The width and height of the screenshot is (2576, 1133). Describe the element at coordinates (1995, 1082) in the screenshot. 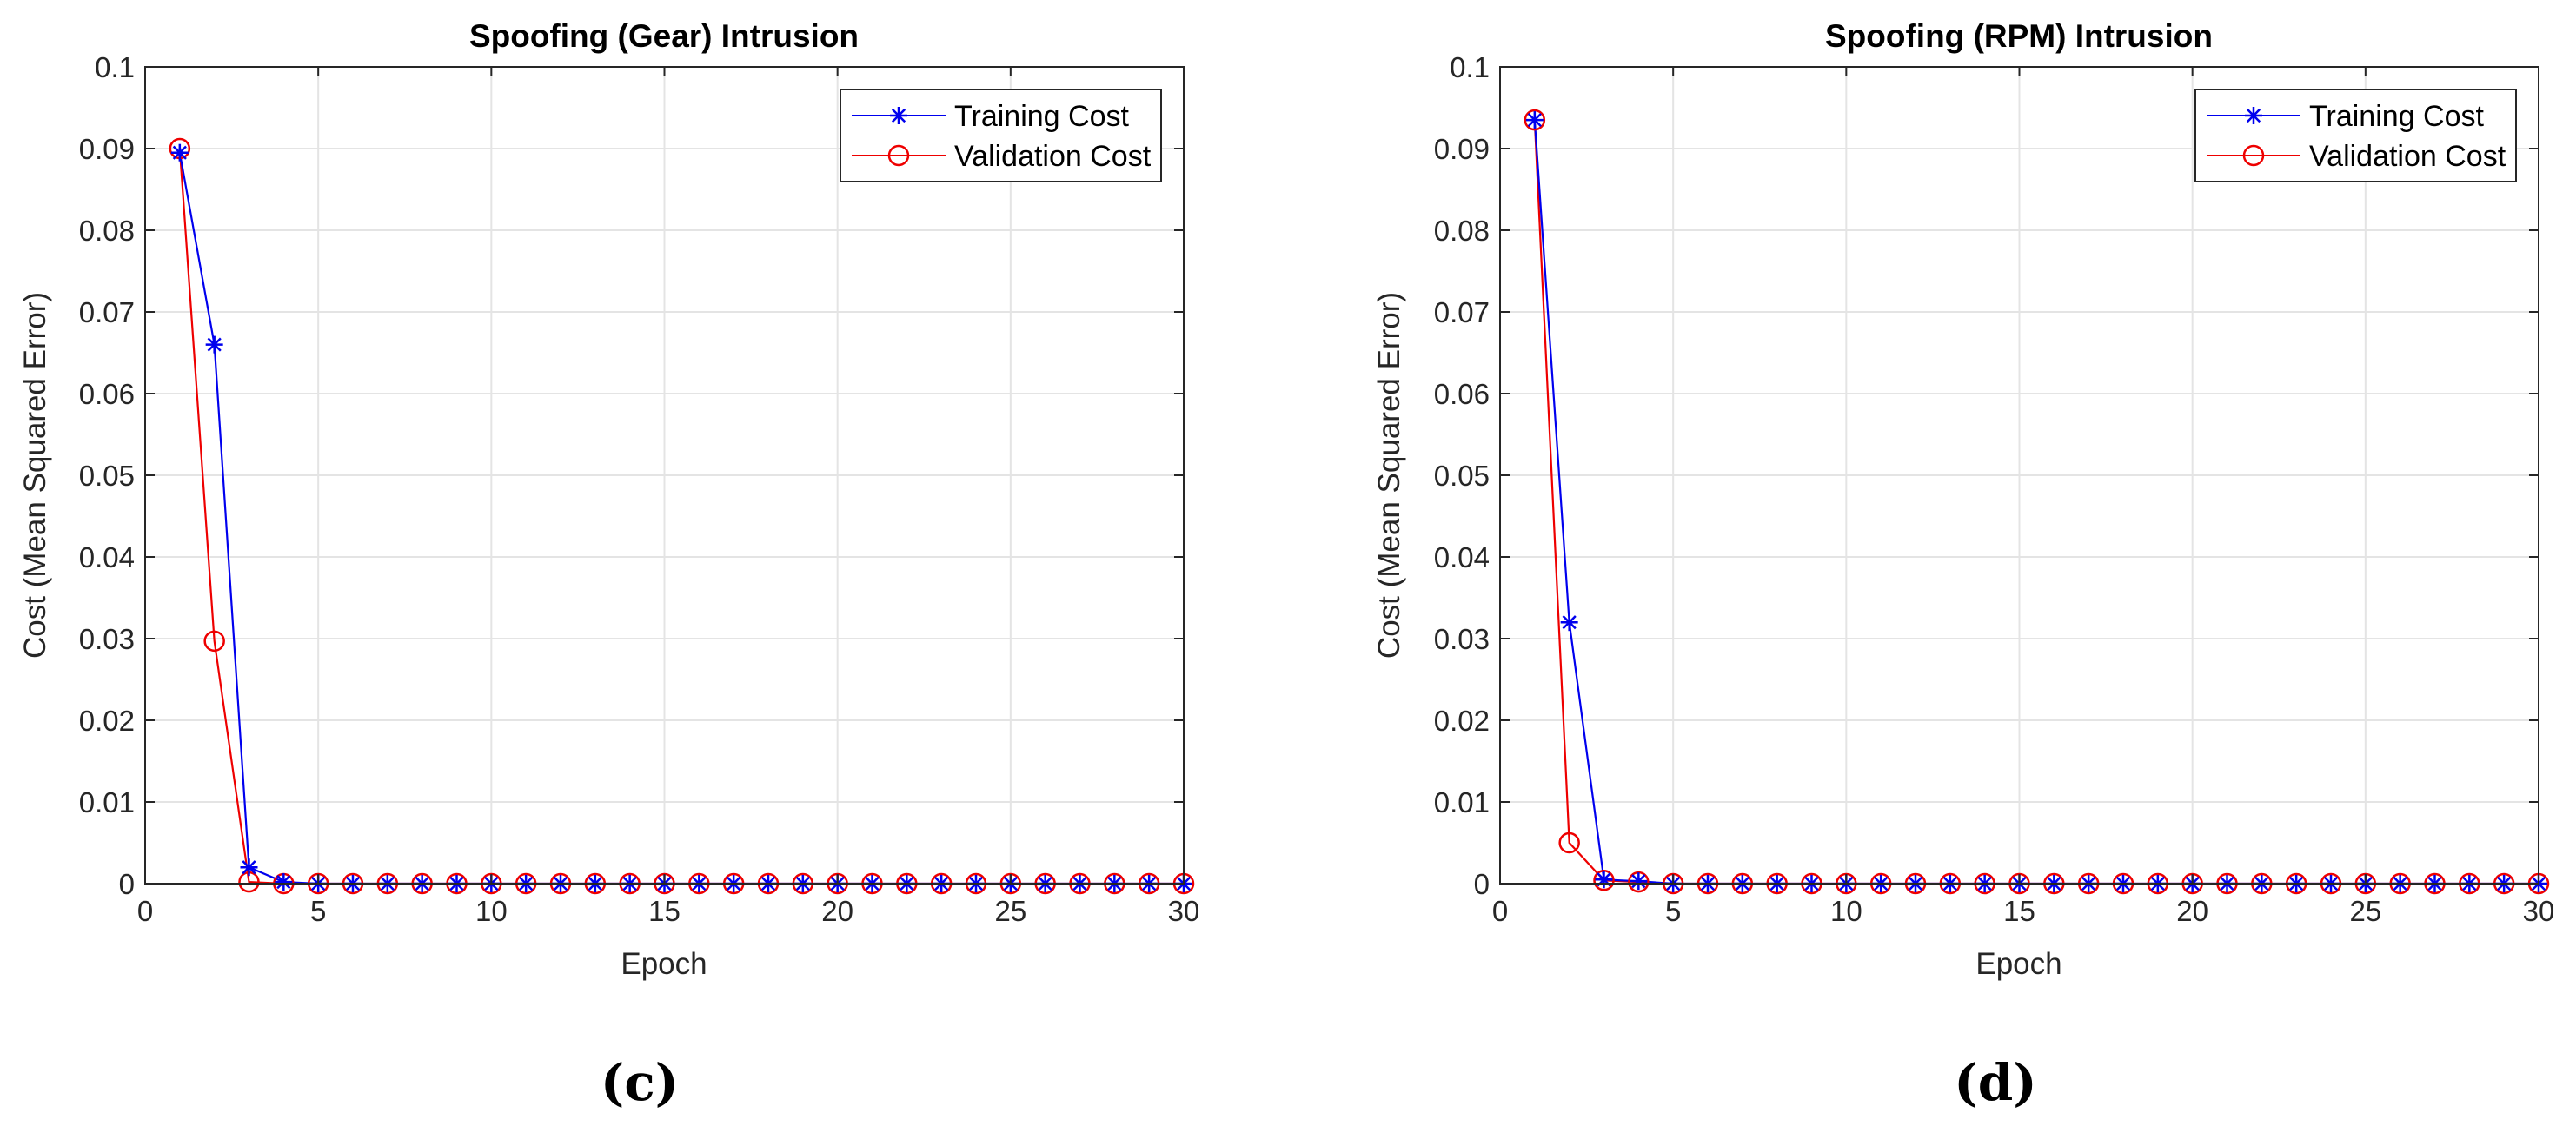

I see `panel-caption: (d)` at that location.